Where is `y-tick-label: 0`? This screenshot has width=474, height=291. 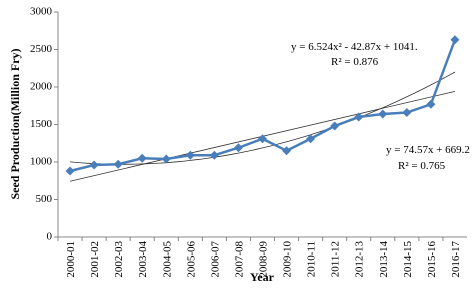 y-tick-label: 0 is located at coordinates (50, 237).